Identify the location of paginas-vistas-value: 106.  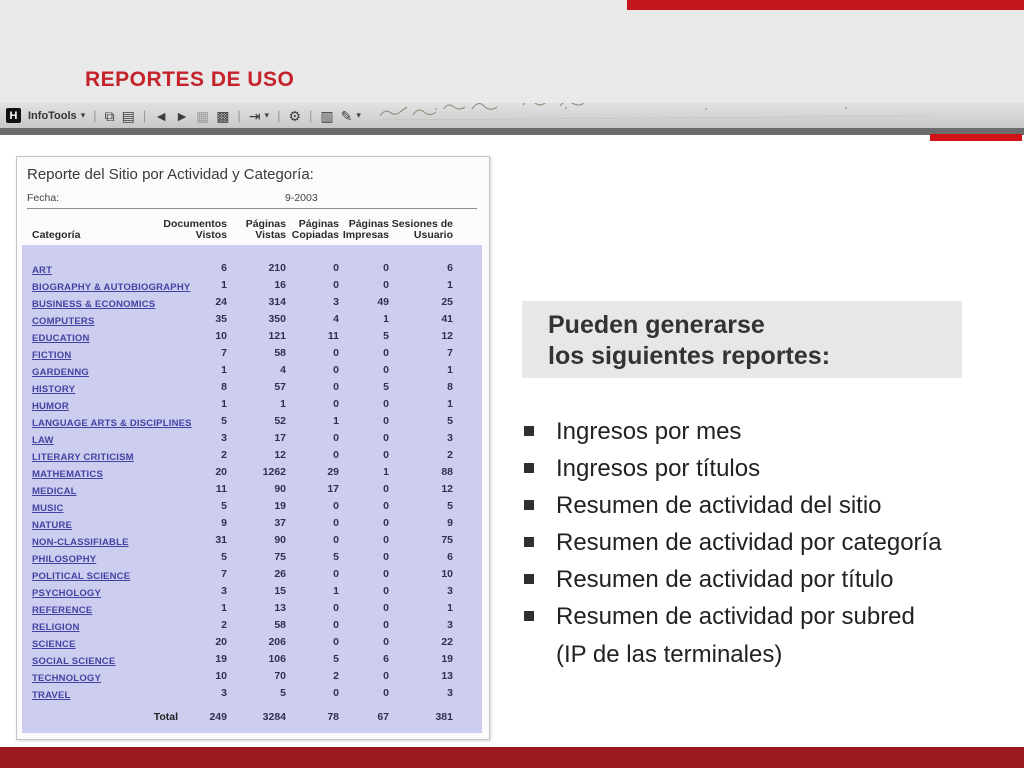
(277, 659).